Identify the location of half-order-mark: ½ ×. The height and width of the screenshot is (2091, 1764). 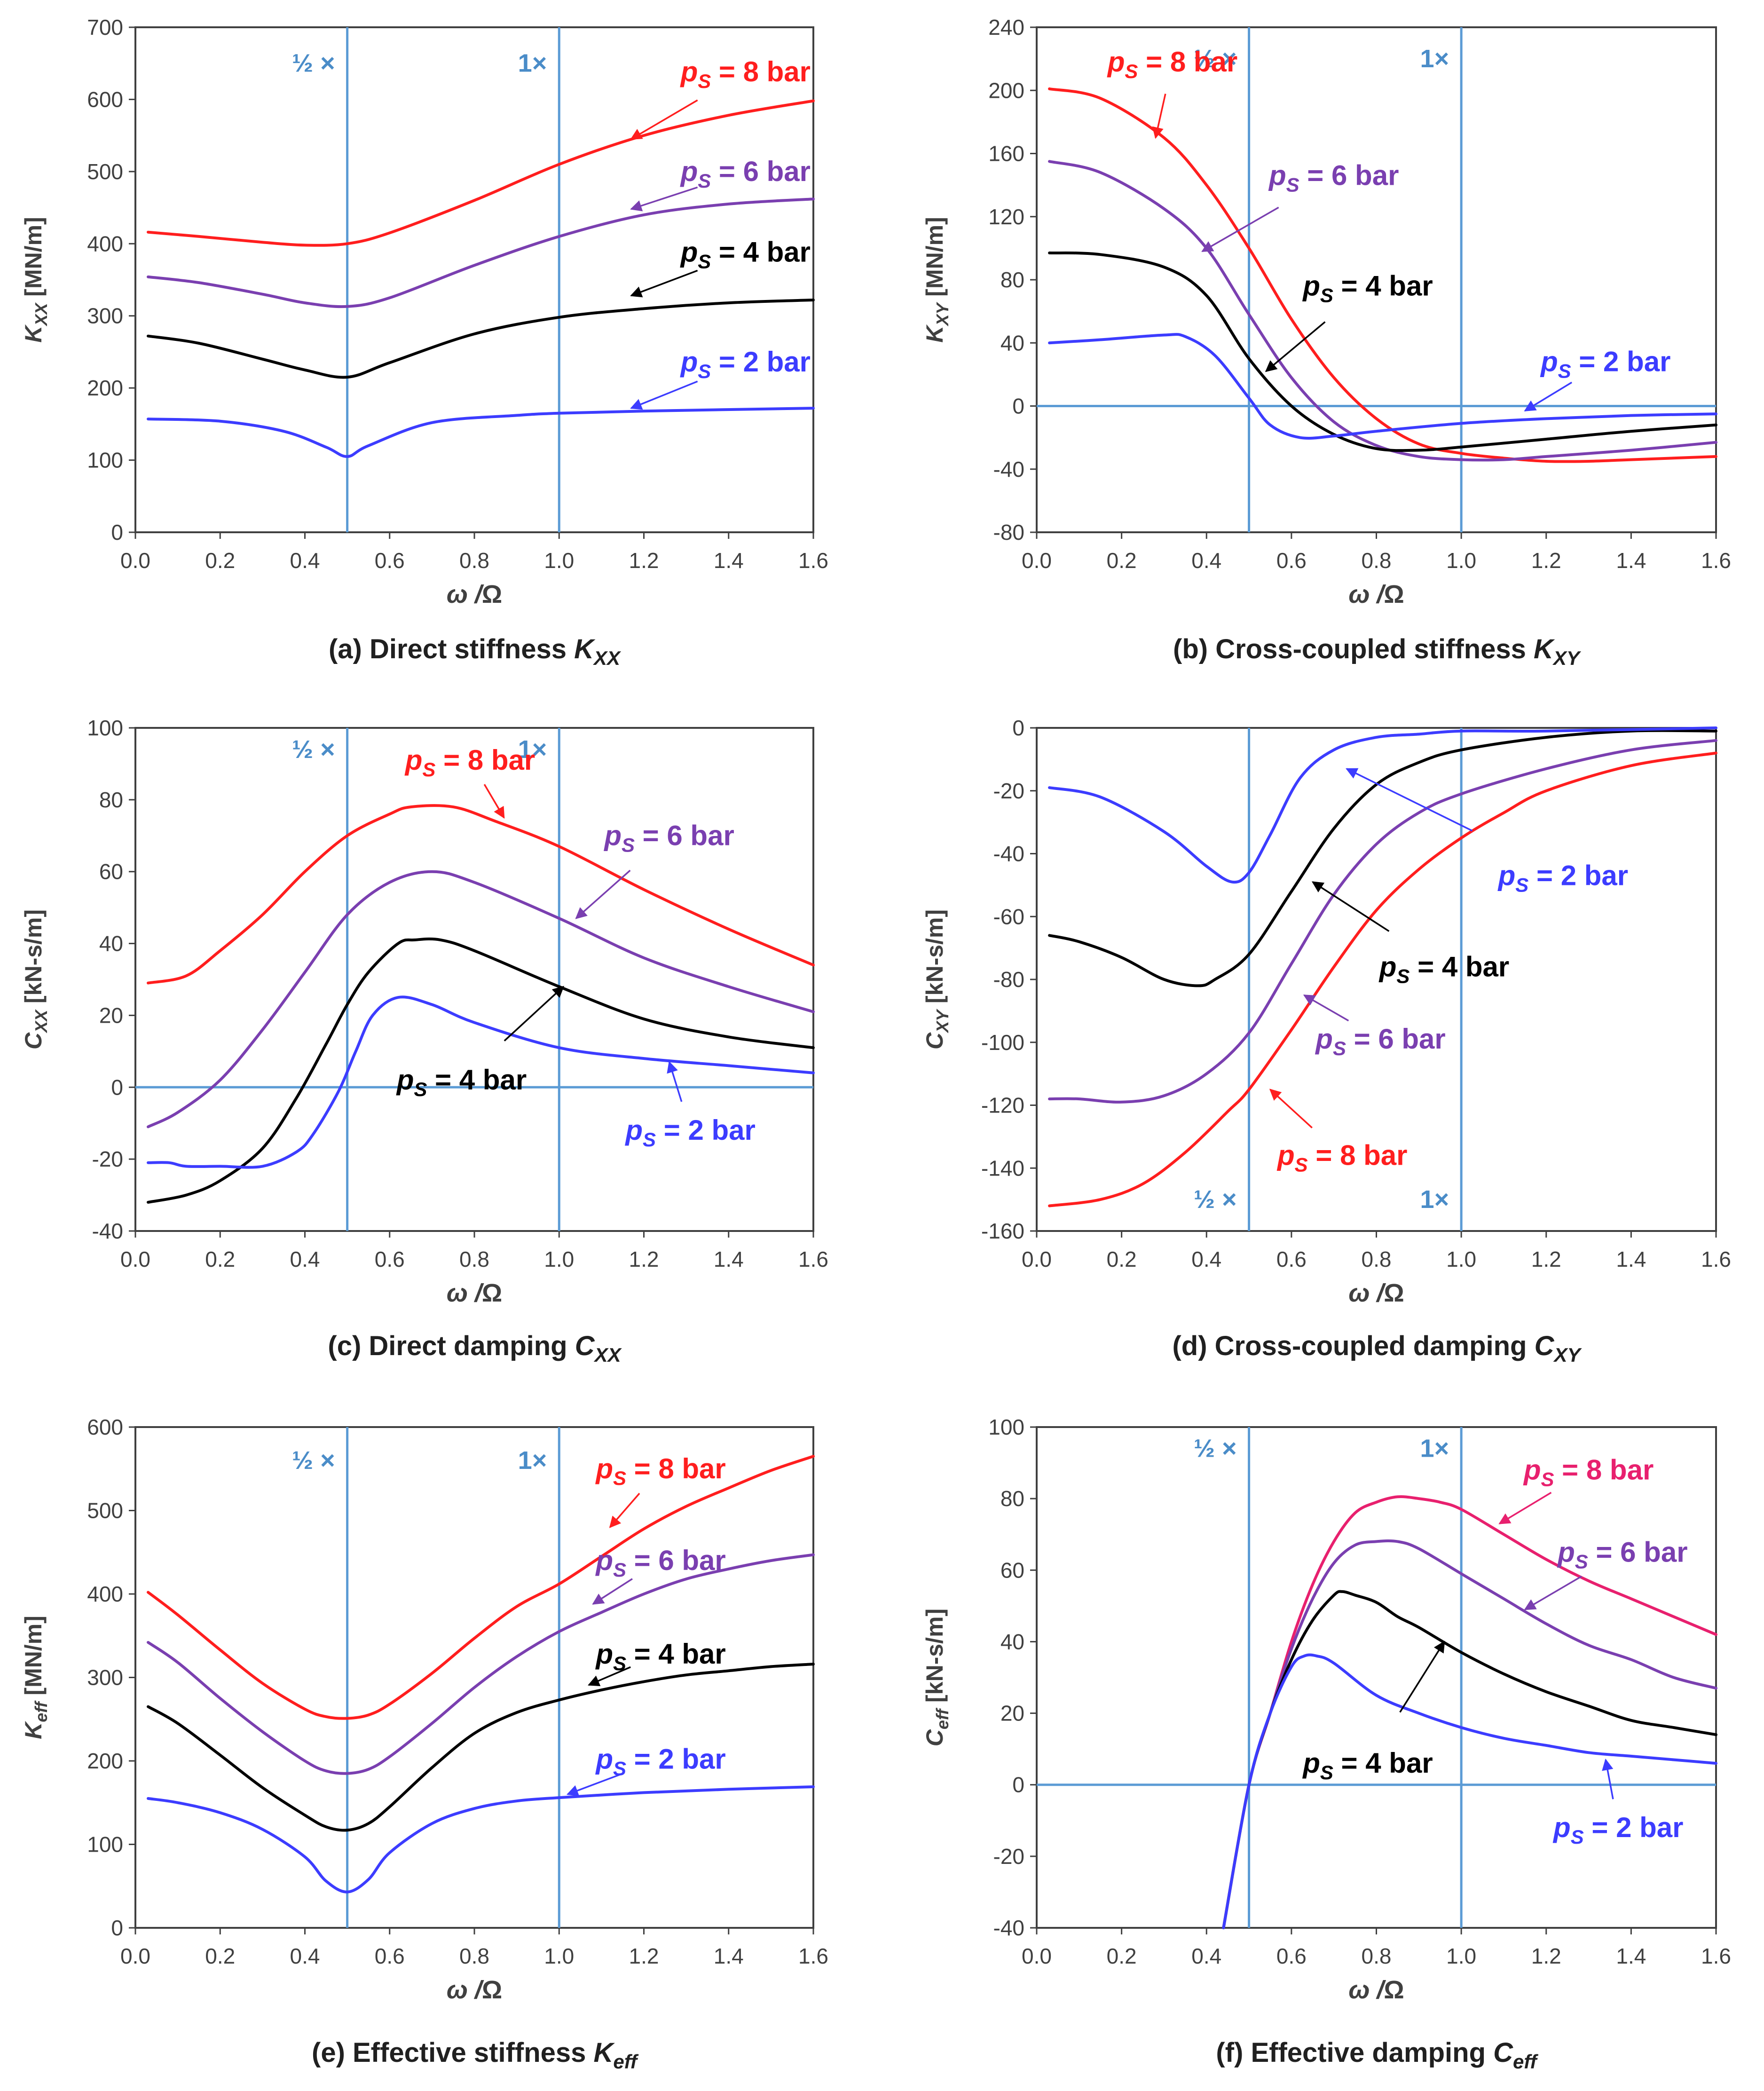
(314, 750).